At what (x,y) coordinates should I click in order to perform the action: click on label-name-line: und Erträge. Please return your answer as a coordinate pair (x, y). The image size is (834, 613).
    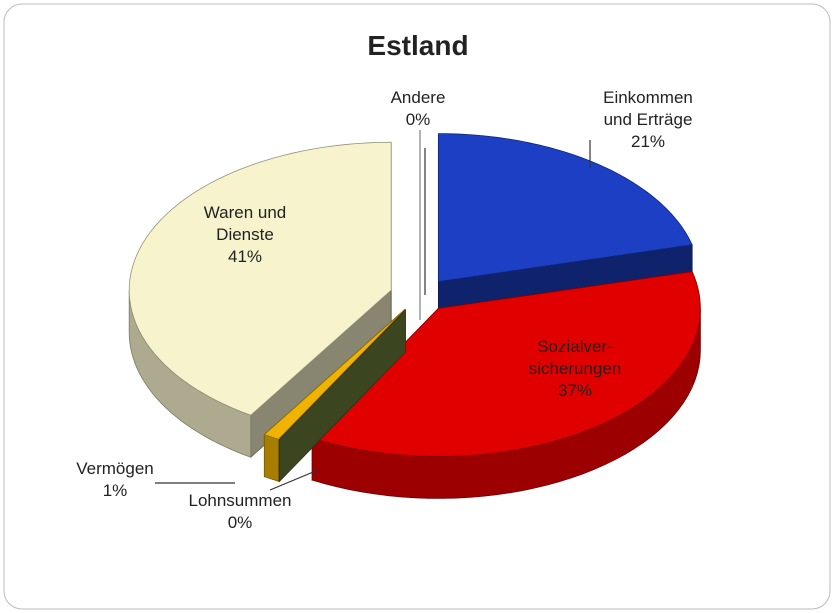
    Looking at the image, I should click on (648, 119).